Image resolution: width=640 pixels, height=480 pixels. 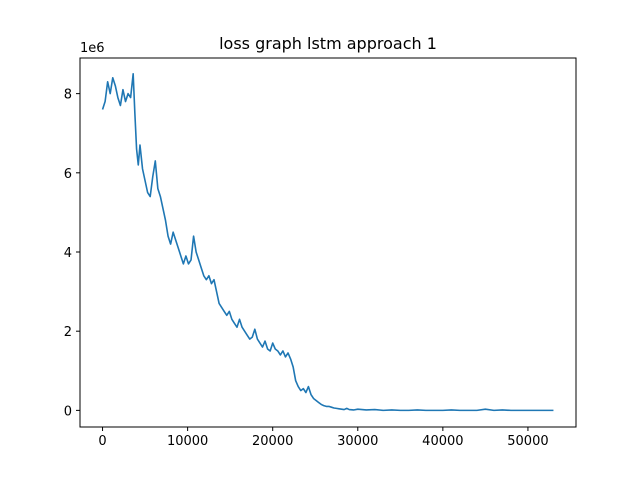 What do you see at coordinates (272, 441) in the screenshot?
I see `x-tick-label: 20000` at bounding box center [272, 441].